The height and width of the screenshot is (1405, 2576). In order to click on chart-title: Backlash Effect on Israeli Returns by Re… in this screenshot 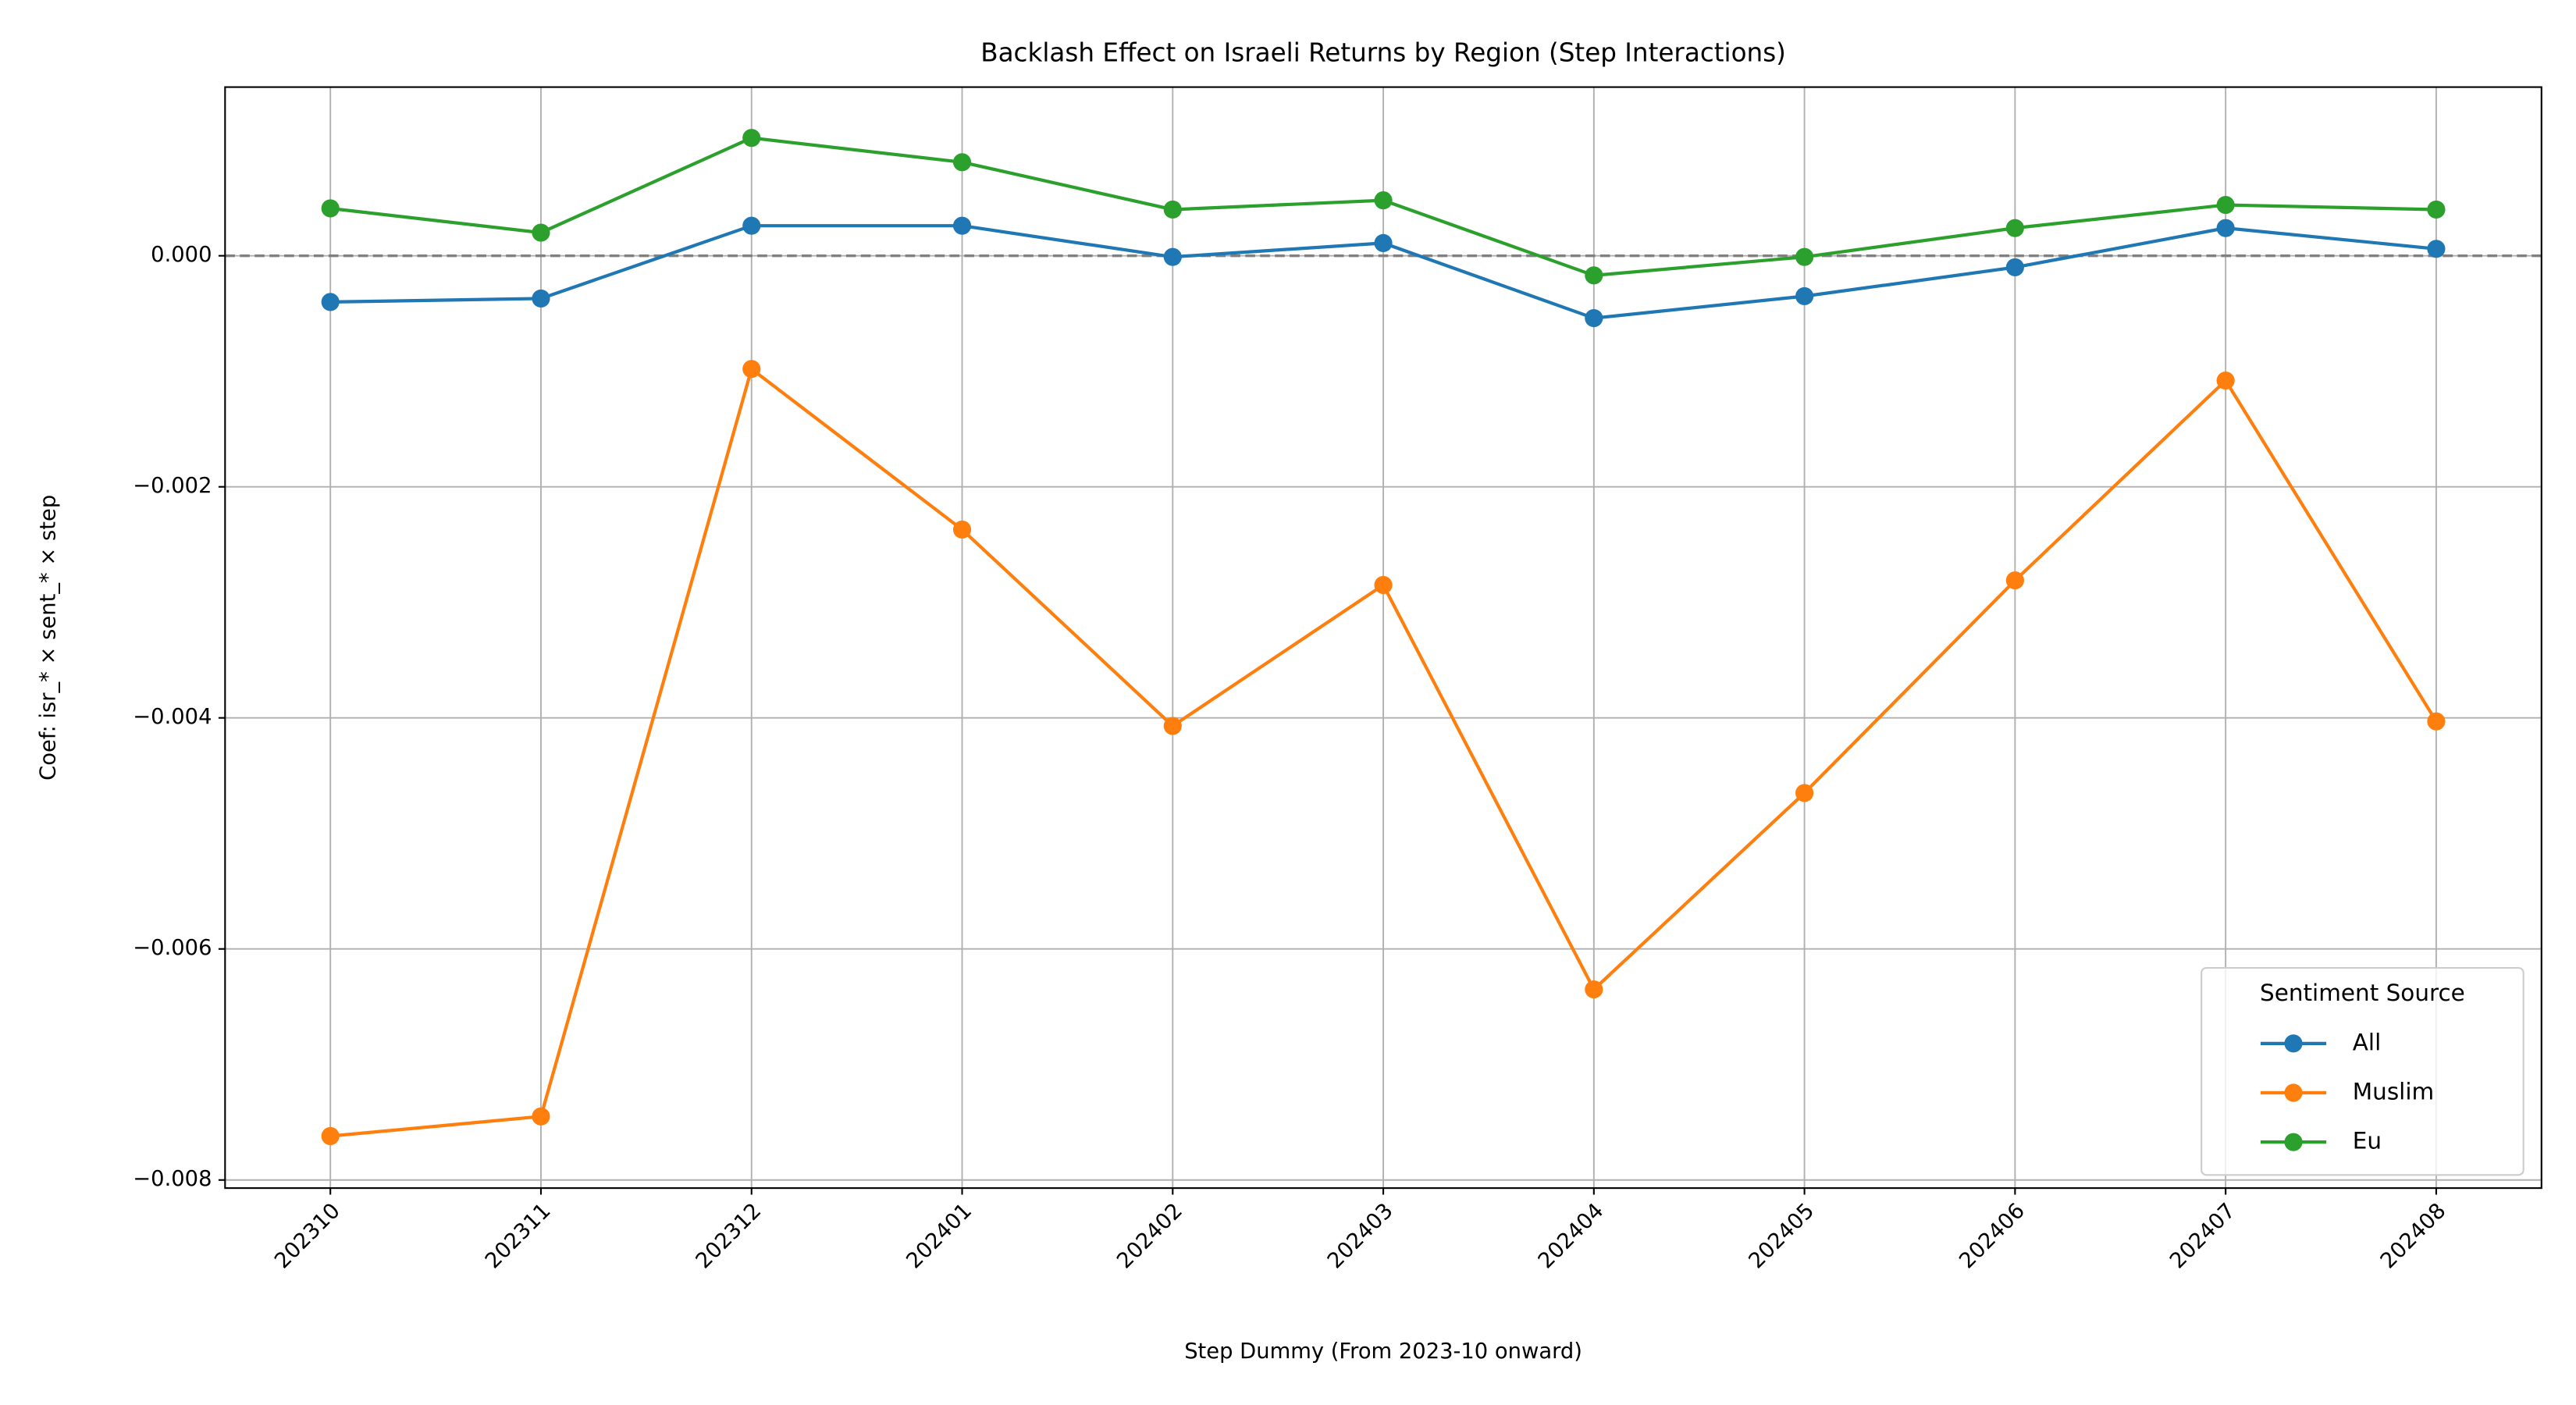, I will do `click(1383, 52)`.